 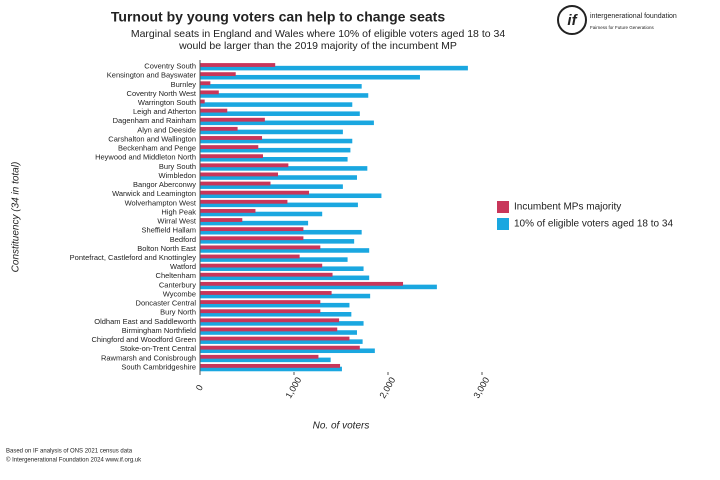 I want to click on y-tick-label: High Peak, so click(x=178, y=211).